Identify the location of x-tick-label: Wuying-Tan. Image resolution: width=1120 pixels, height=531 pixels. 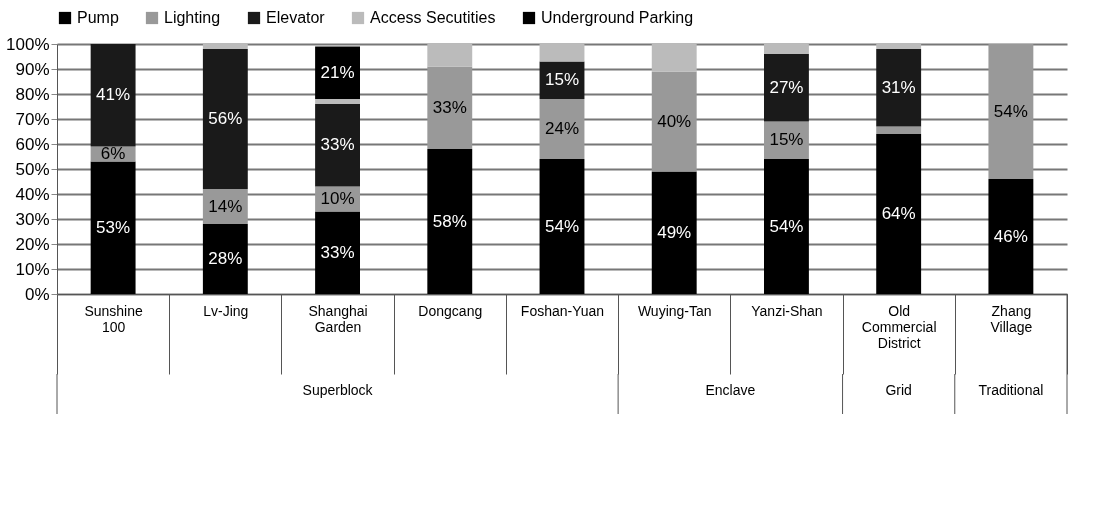
(674, 310).